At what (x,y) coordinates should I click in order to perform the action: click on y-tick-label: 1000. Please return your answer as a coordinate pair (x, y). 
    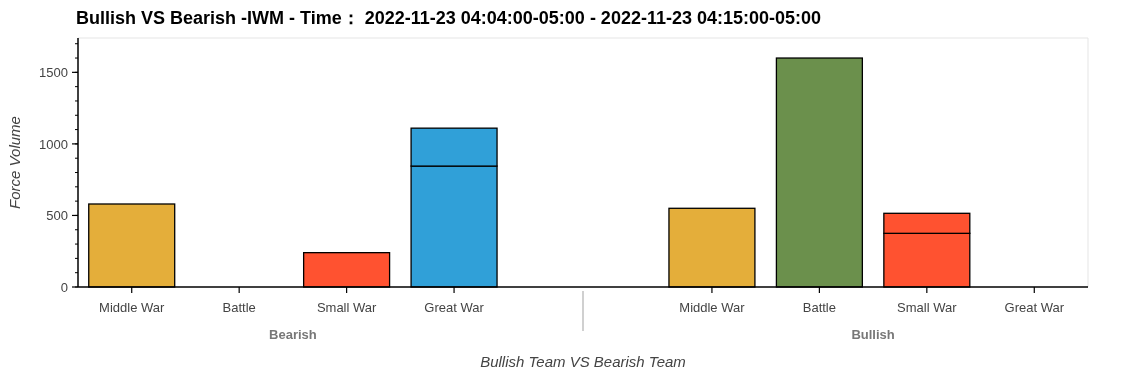
    Looking at the image, I should click on (53, 144).